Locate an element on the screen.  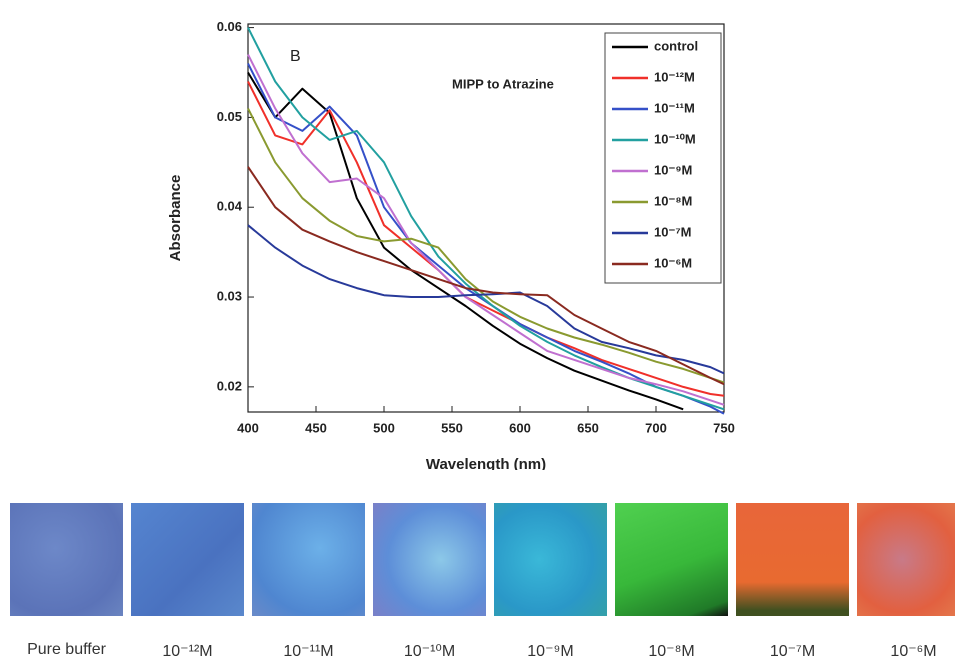
x-tick-label: 400 is located at coordinates (248, 427).